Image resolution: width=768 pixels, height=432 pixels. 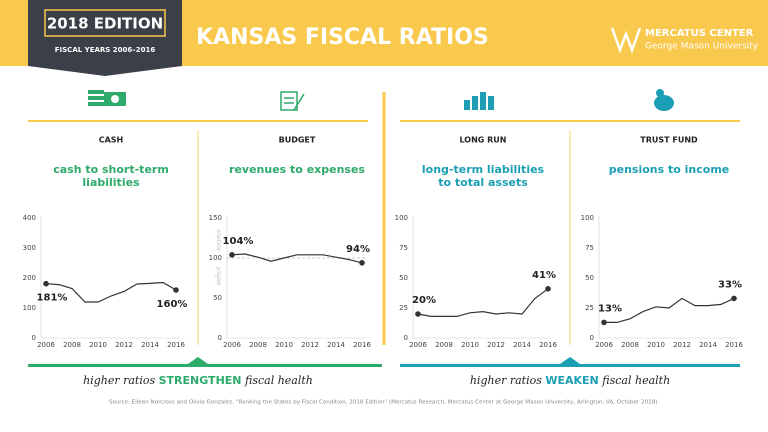 I want to click on chart-title: long-term liabilities, so click(x=483, y=169).